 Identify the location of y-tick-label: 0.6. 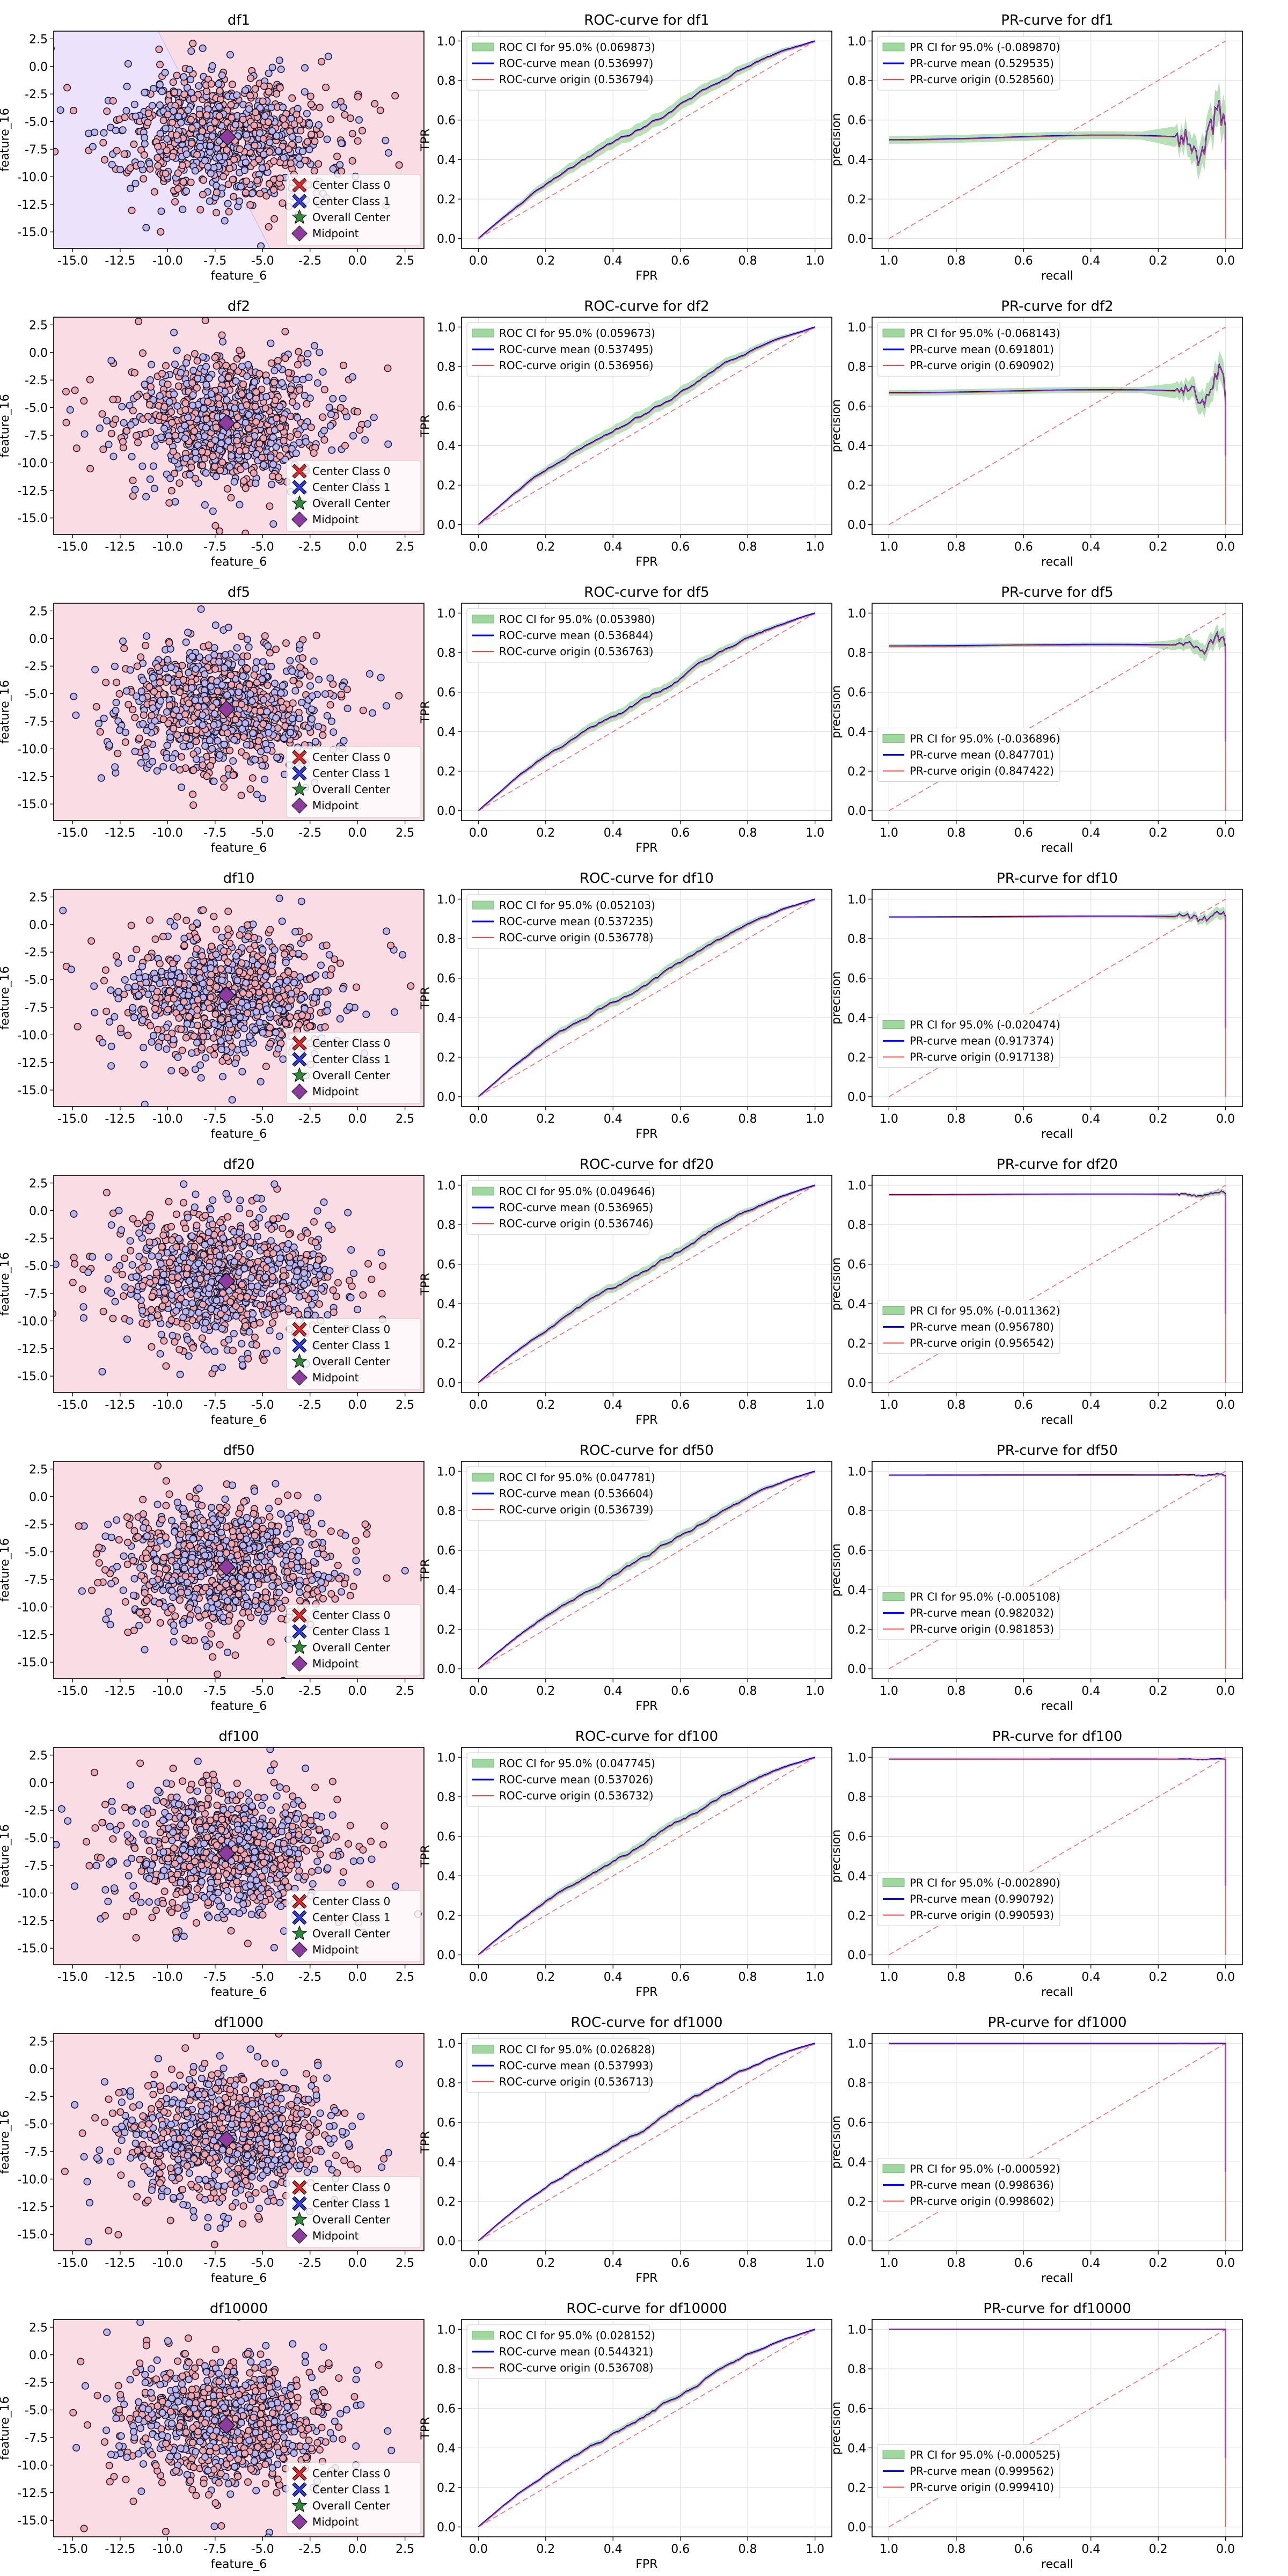
(856, 979).